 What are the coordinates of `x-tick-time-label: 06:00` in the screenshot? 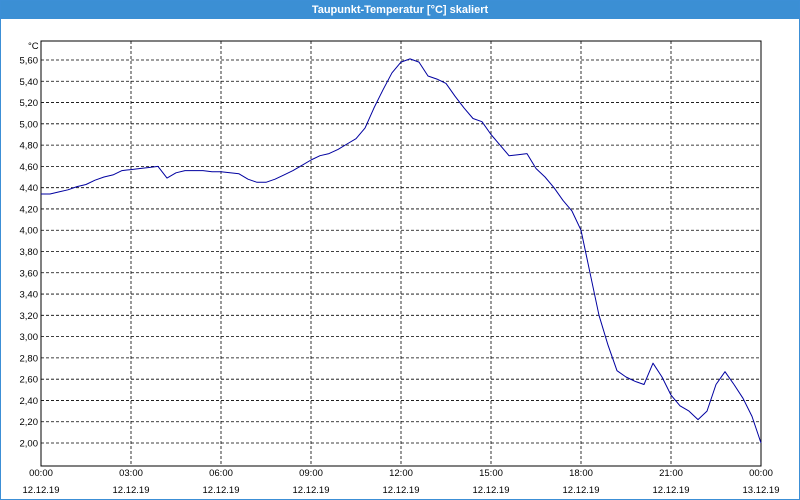 It's located at (221, 473).